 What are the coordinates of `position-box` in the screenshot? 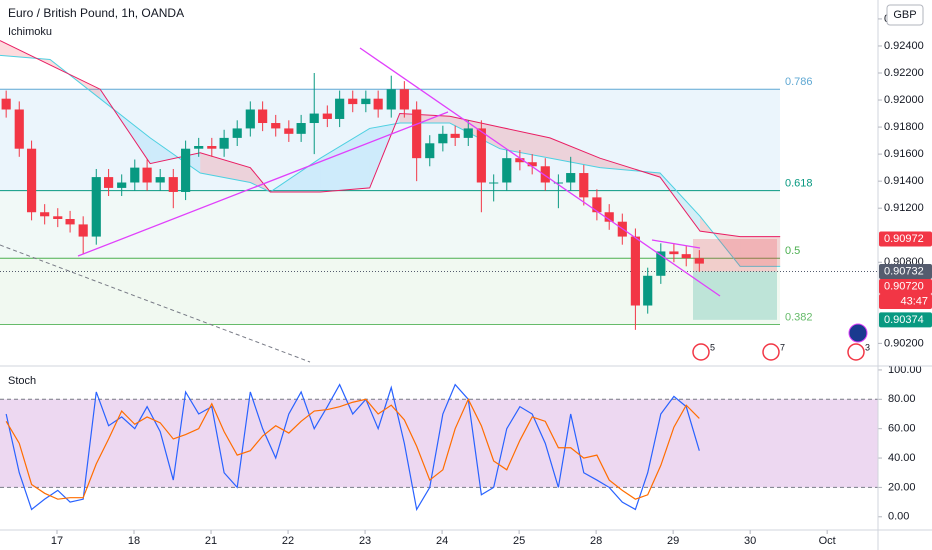 It's located at (439, 279).